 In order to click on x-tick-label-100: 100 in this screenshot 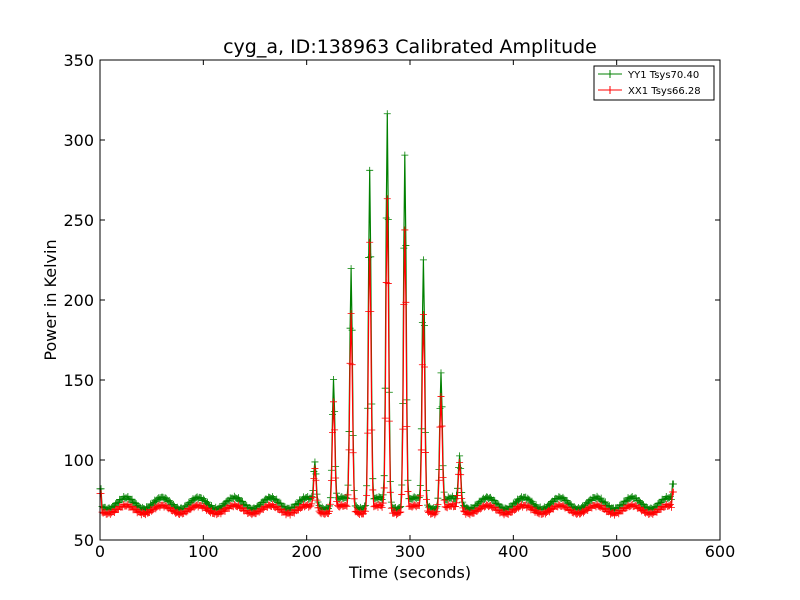, I will do `click(203, 551)`.